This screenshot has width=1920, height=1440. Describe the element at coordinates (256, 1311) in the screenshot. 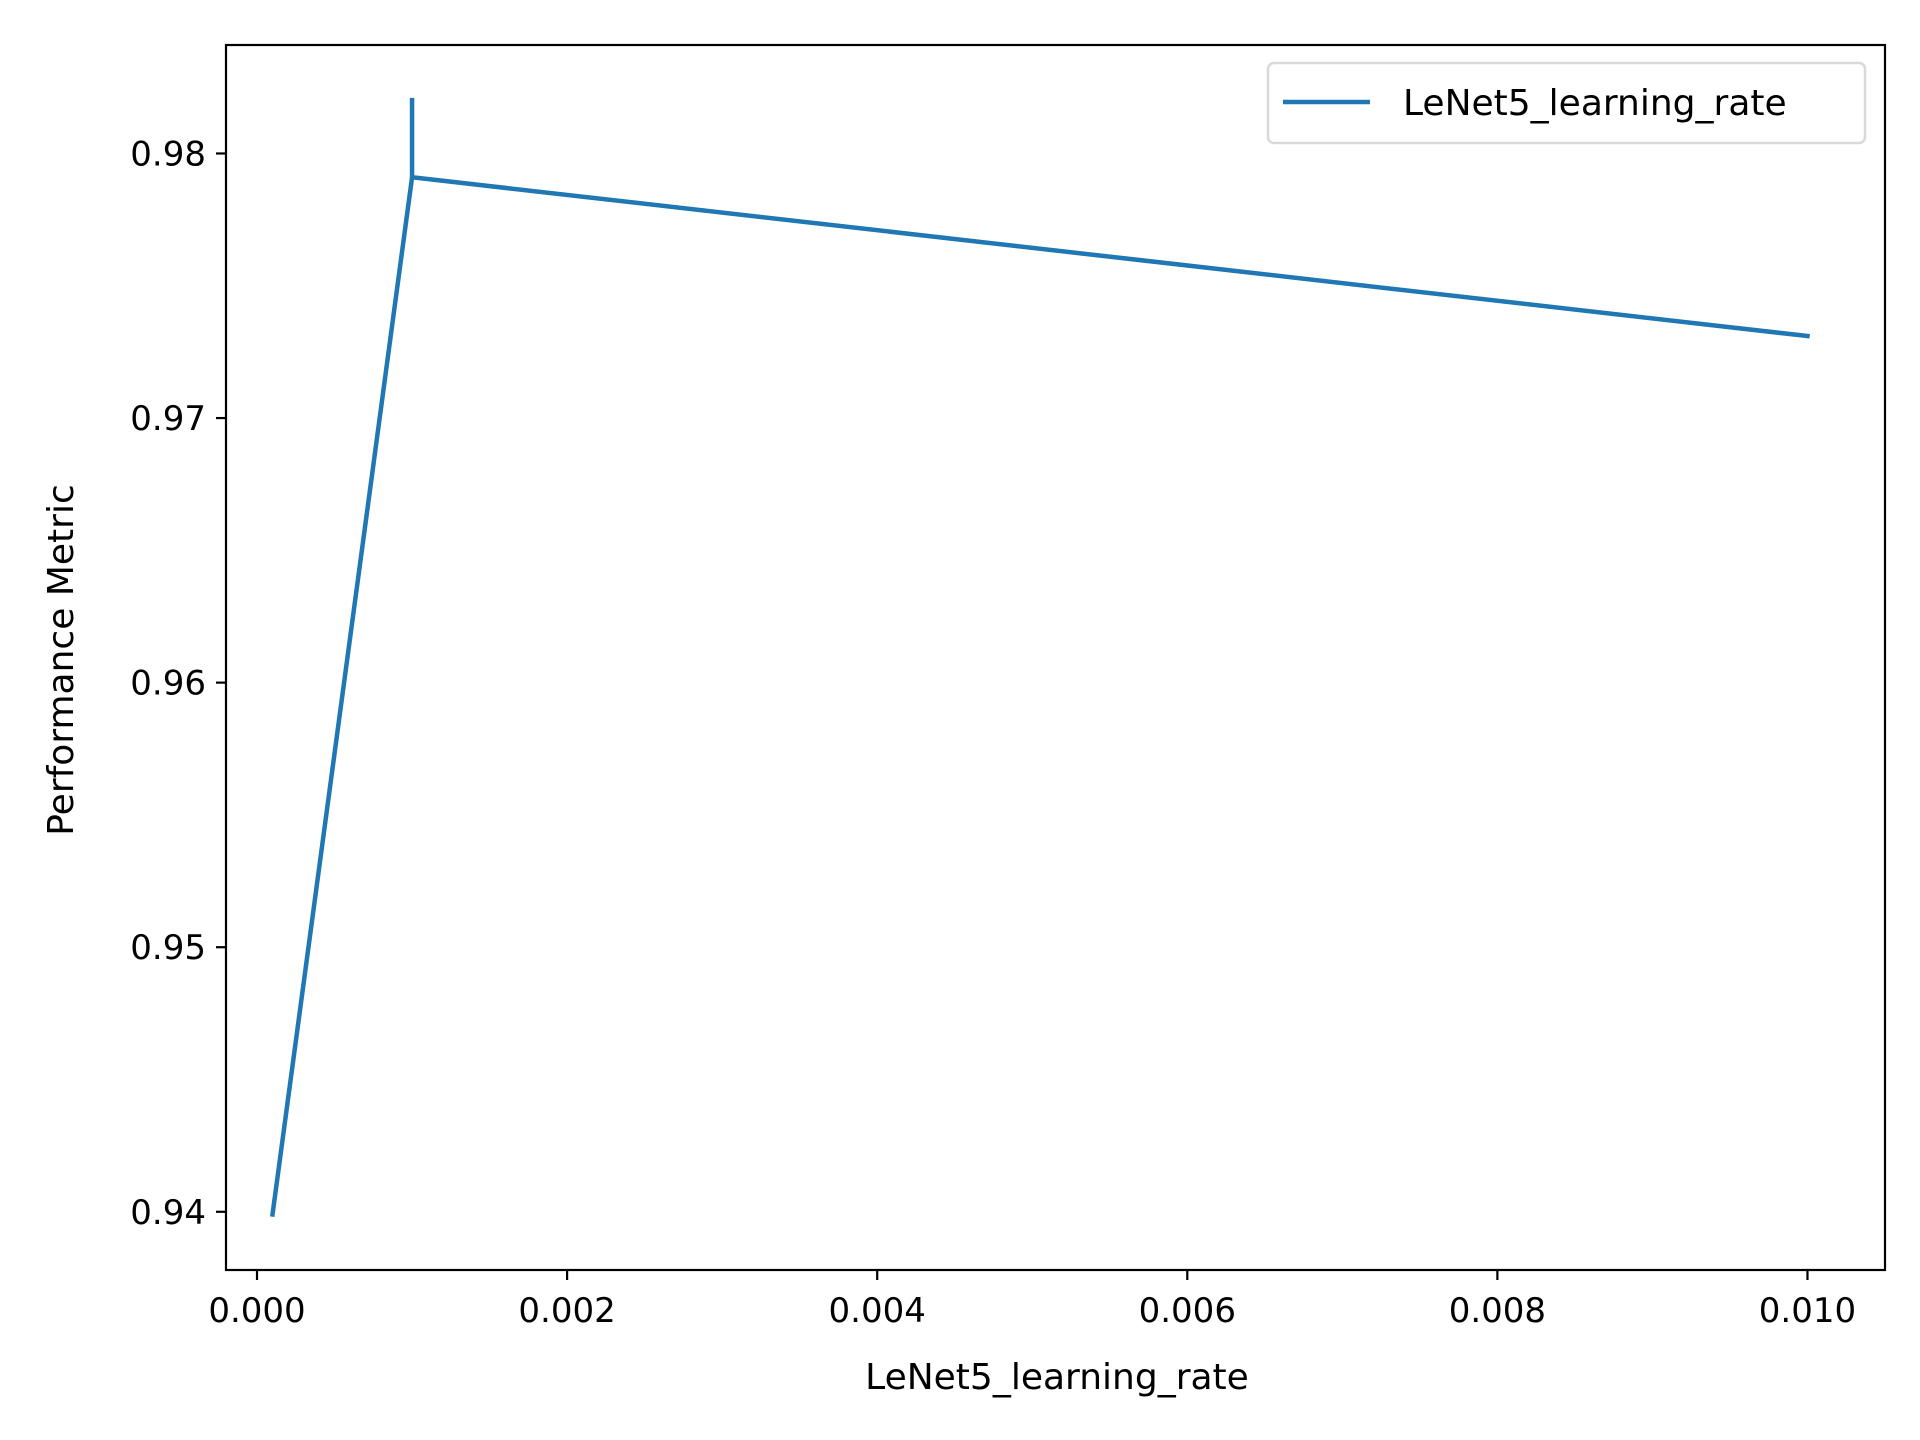

I see `x-tick-label: 0.000` at that location.